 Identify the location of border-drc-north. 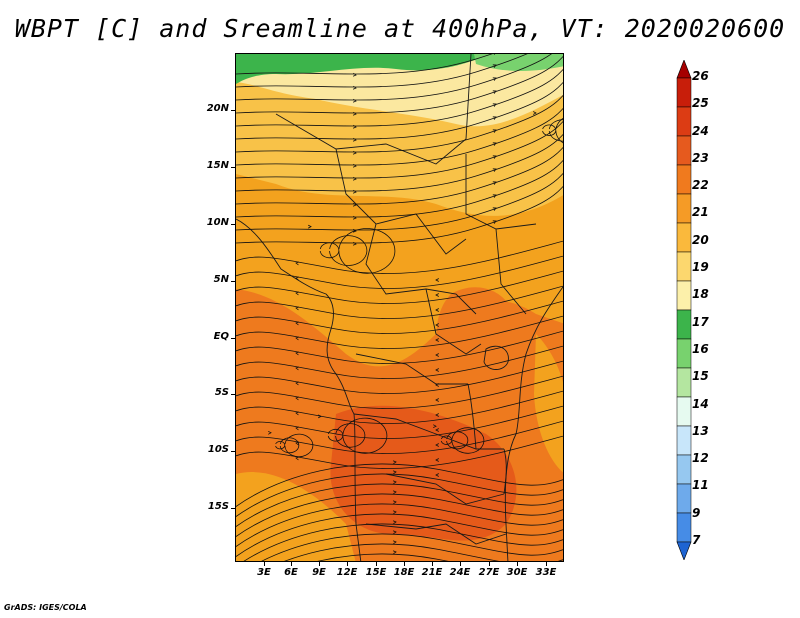
(453, 321).